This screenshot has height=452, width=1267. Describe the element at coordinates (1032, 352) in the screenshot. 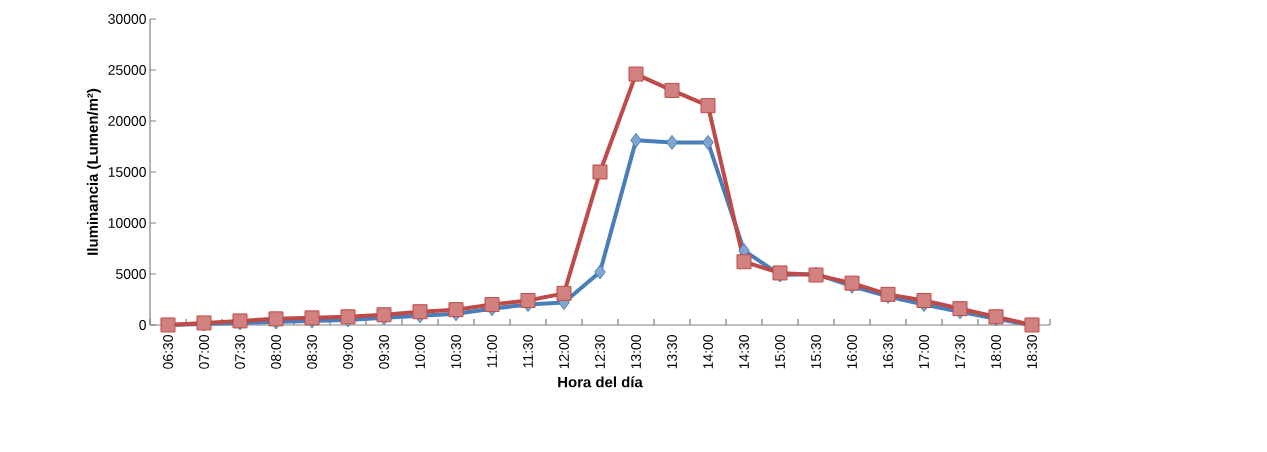

I see `x-tick-label: 18:30` at that location.